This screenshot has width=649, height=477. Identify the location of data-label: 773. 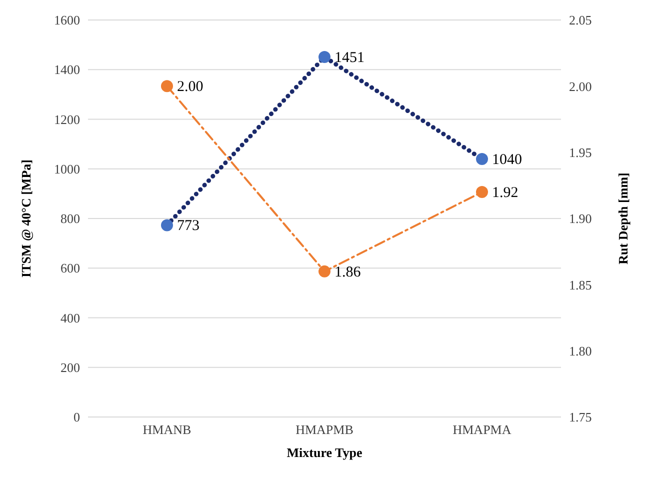
(188, 226).